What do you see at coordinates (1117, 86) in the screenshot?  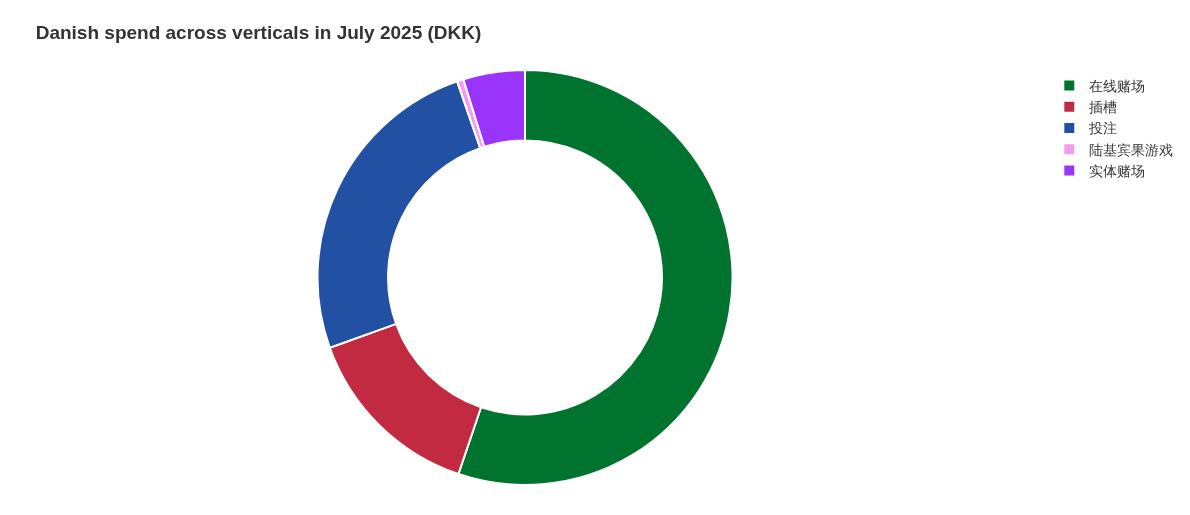 I see `legend-label: 在线赌场` at bounding box center [1117, 86].